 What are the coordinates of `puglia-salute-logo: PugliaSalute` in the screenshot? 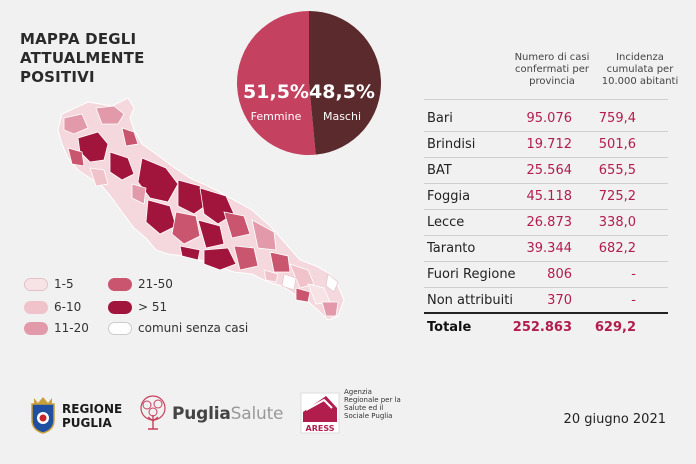 It's located at (228, 414).